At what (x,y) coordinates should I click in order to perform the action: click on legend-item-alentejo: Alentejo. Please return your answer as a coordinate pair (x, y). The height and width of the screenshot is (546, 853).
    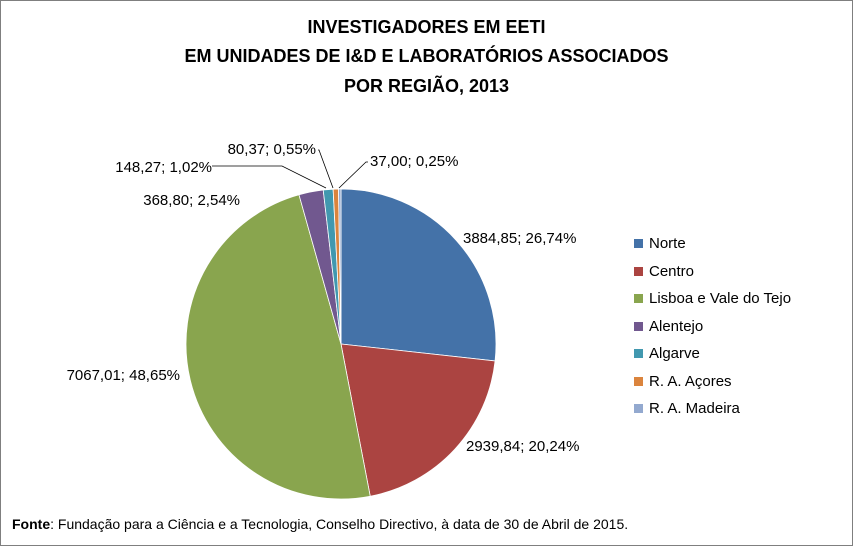
    Looking at the image, I should click on (712, 327).